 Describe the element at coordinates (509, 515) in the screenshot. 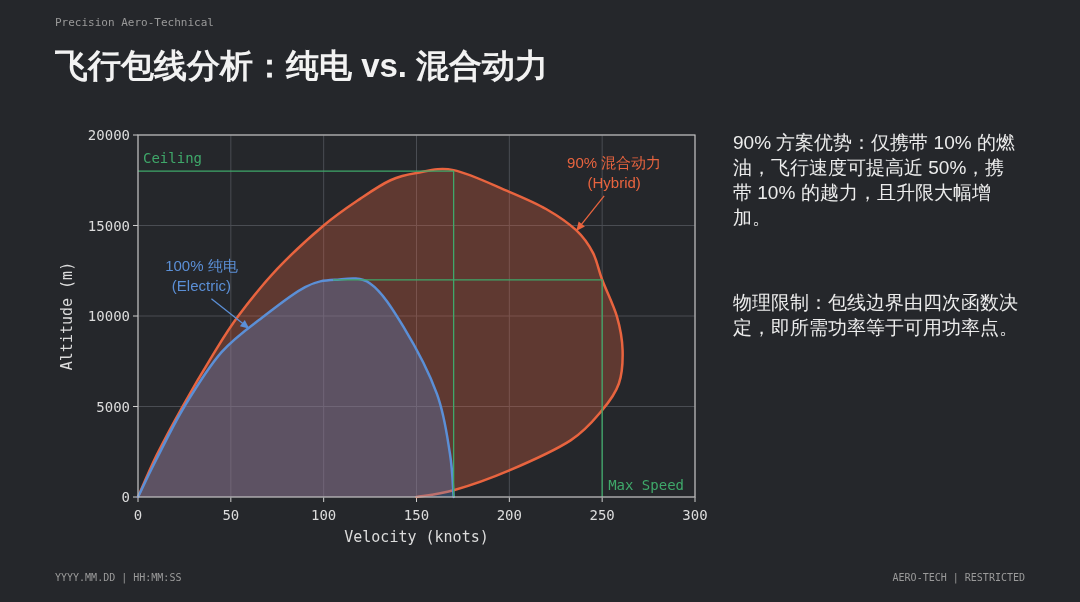

I see `x-tick-label: 200` at that location.